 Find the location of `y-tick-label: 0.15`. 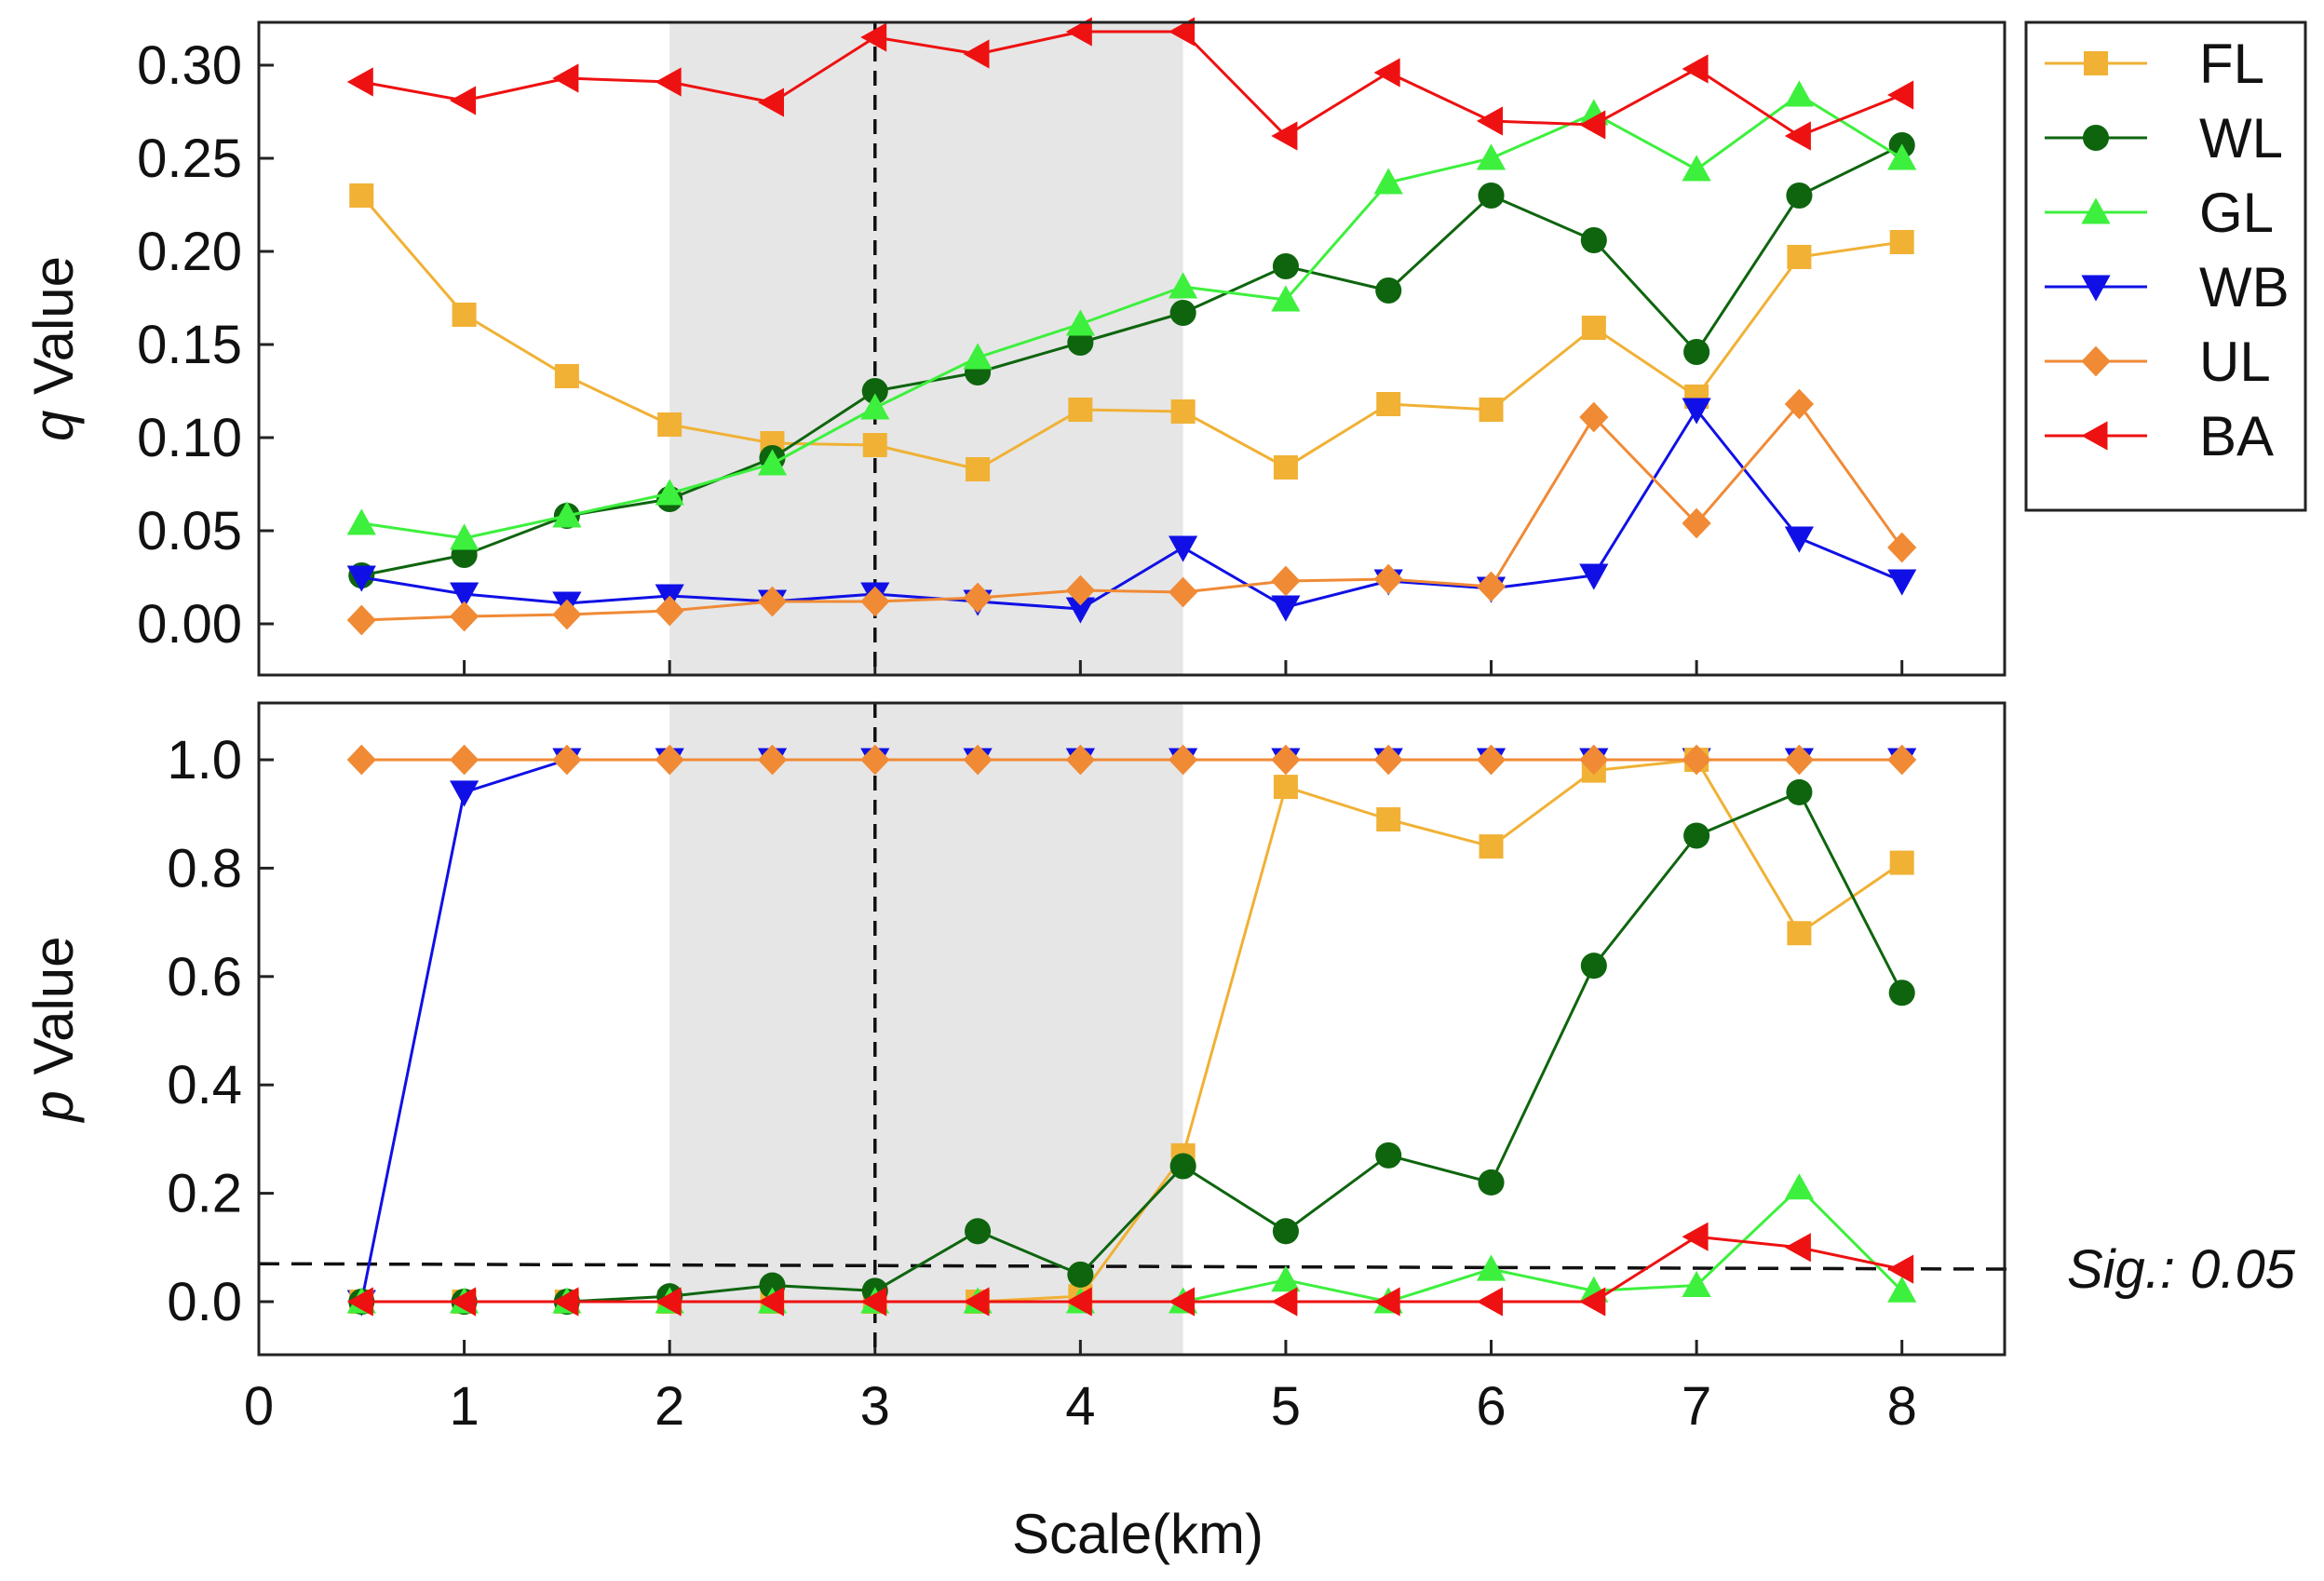

y-tick-label: 0.15 is located at coordinates (190, 345).